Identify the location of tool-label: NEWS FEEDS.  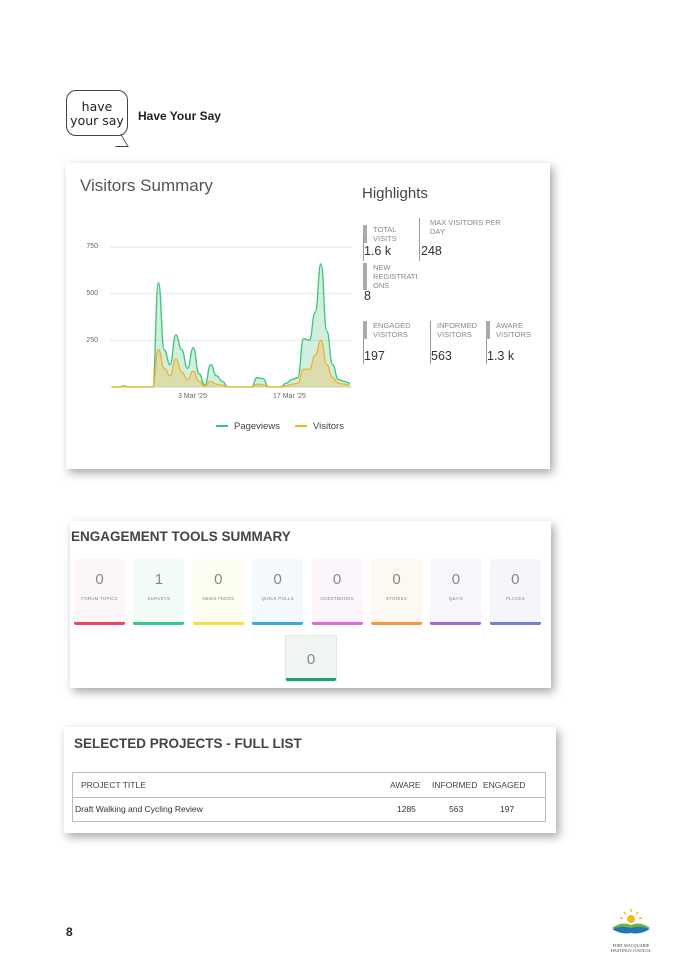
(218, 598).